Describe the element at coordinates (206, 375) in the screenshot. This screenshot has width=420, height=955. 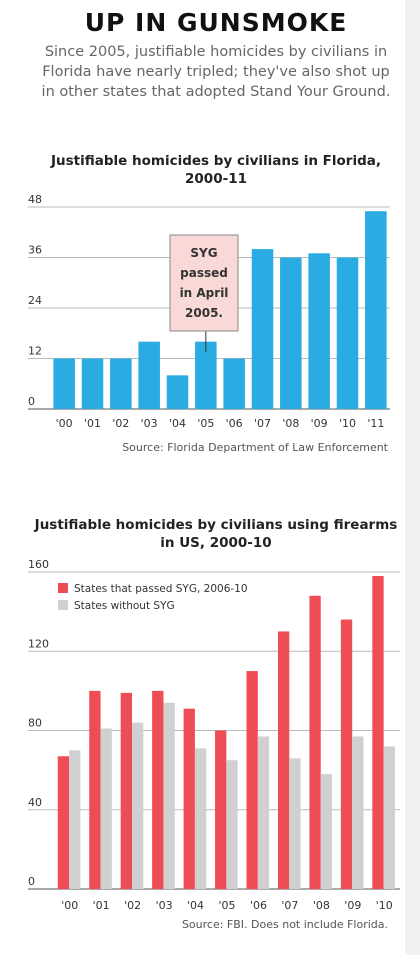
I see `bar-'05` at that location.